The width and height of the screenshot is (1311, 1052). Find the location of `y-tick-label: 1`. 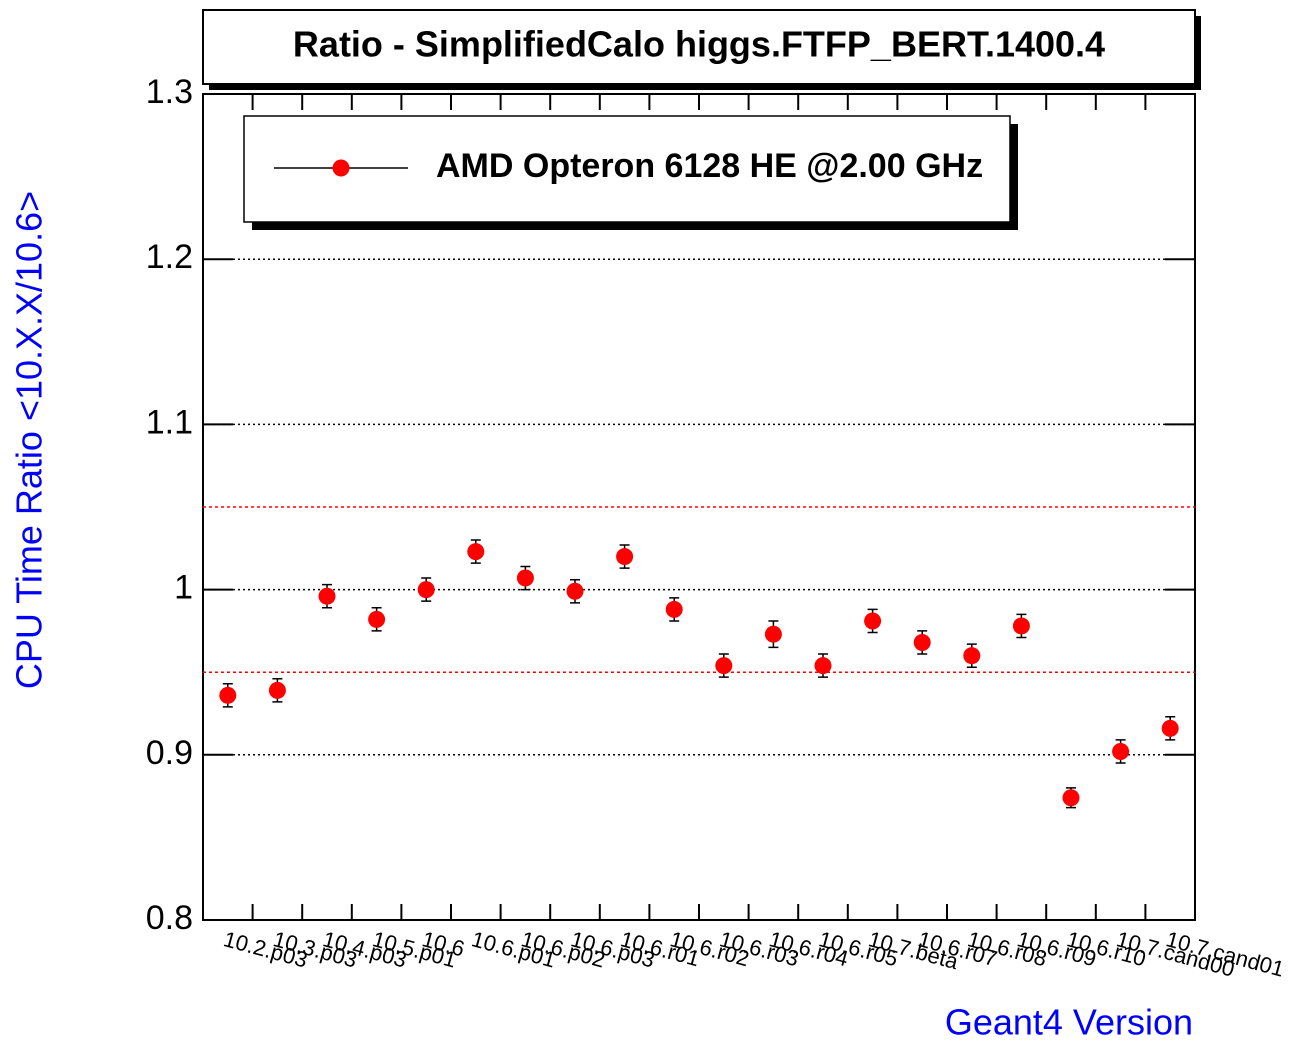

y-tick-label: 1 is located at coordinates (183, 588).